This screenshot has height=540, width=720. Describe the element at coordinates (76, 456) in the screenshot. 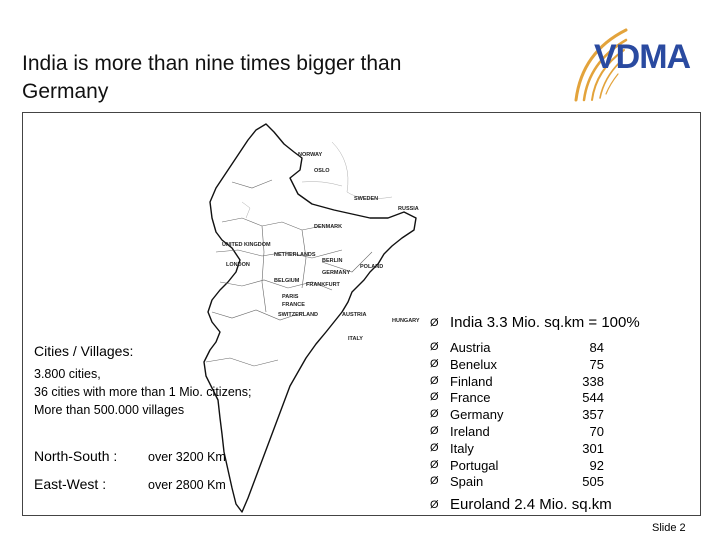

I see `north-south-label: North-South :` at that location.